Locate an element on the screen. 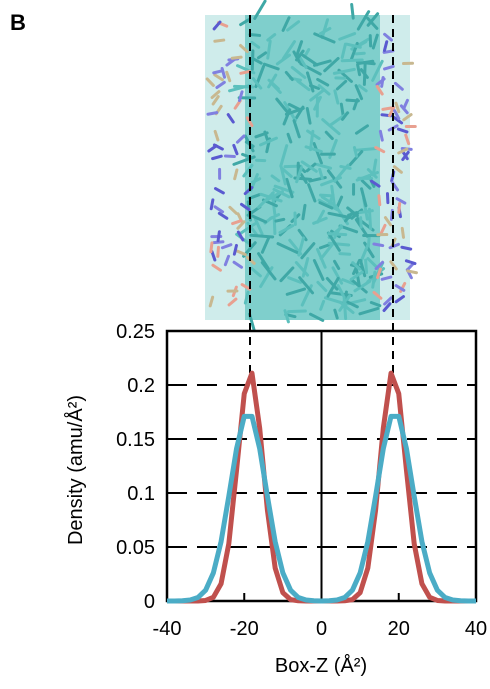  y-tick-label: 0.15 is located at coordinates (135, 440).